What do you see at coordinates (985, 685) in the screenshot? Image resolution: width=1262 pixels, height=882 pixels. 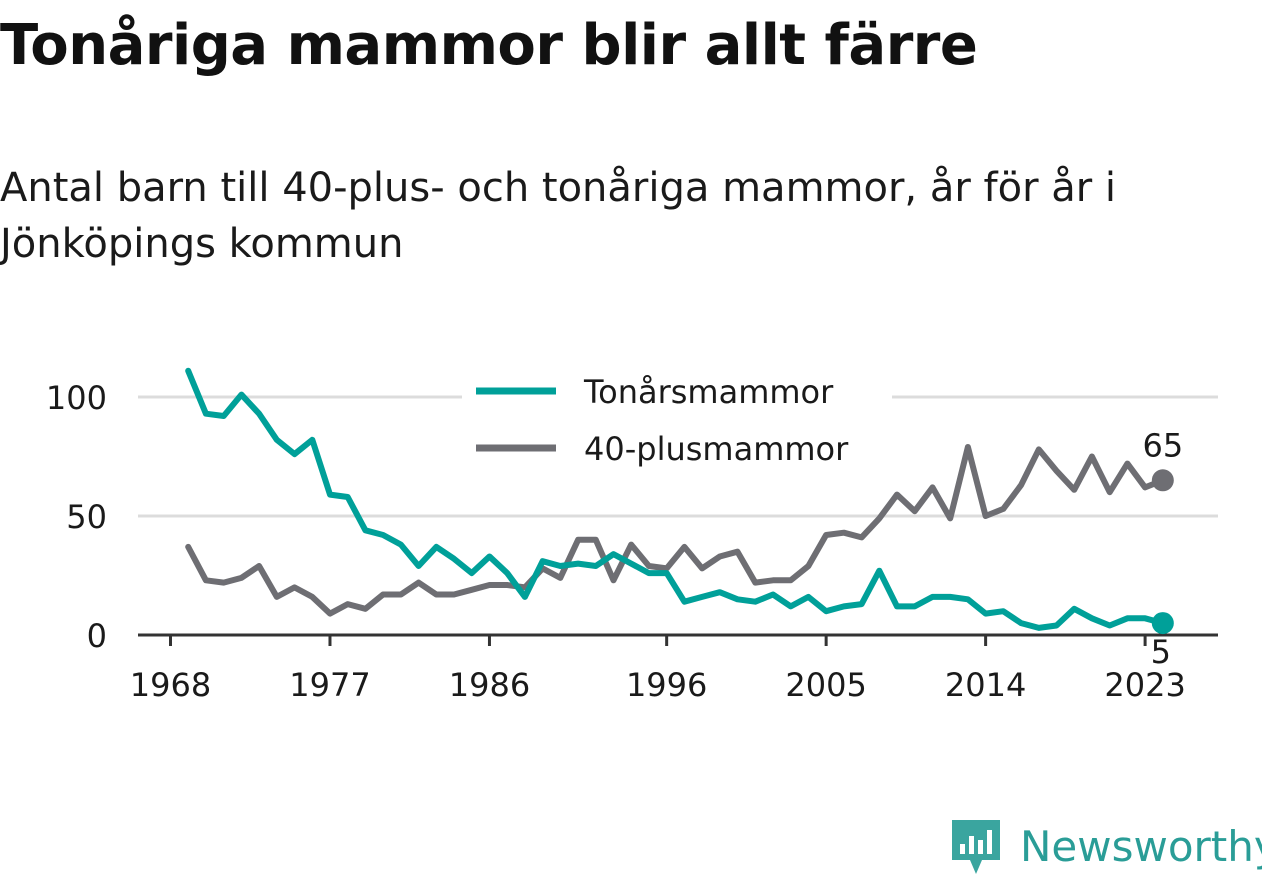 I see `x-tick-label: 2014` at bounding box center [985, 685].